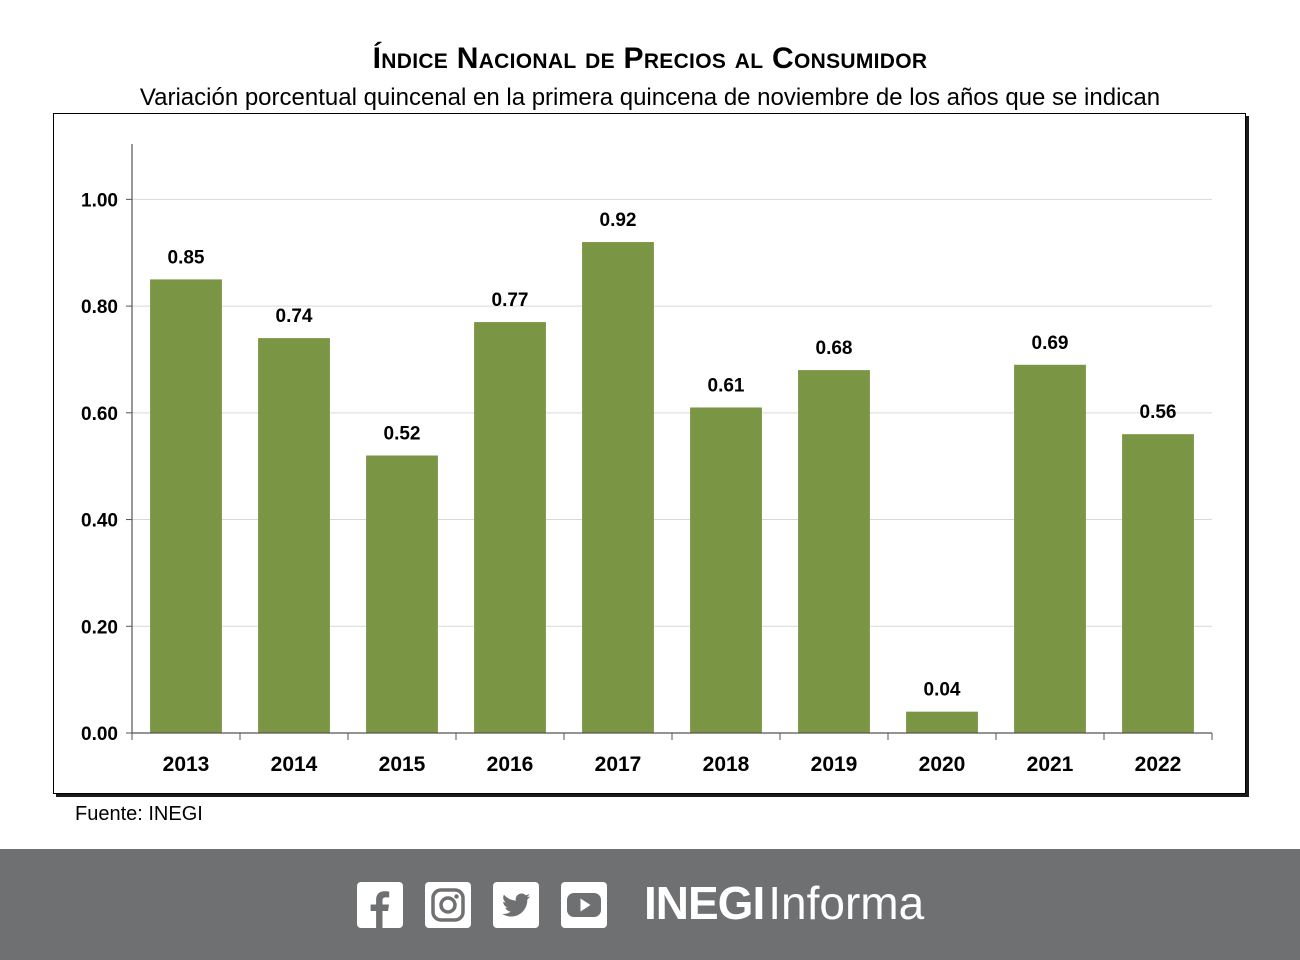  What do you see at coordinates (294, 764) in the screenshot?
I see `x-tick-label-2014: 2014` at bounding box center [294, 764].